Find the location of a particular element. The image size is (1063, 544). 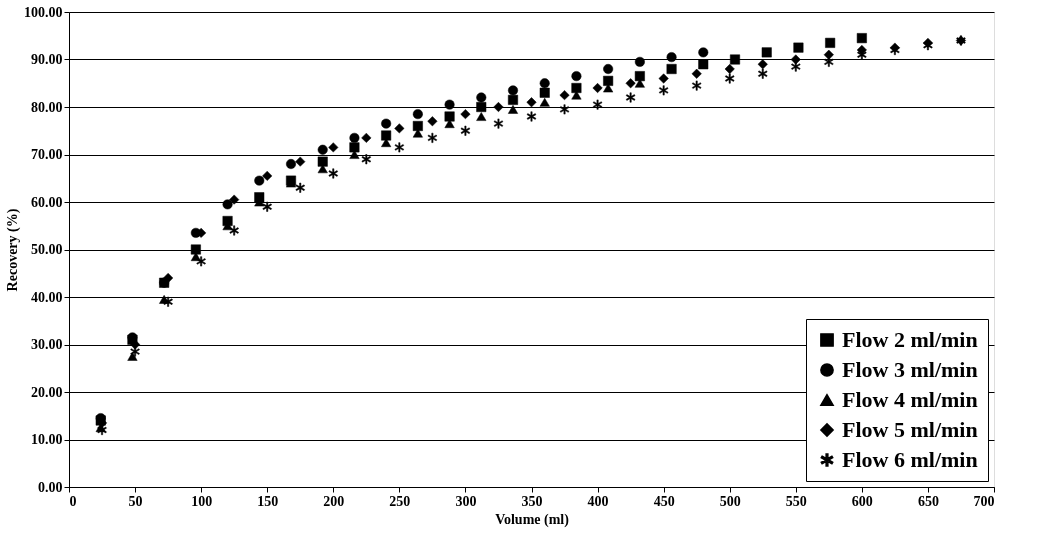

legend-label: Flow 2 ml/min is located at coordinates (910, 339).